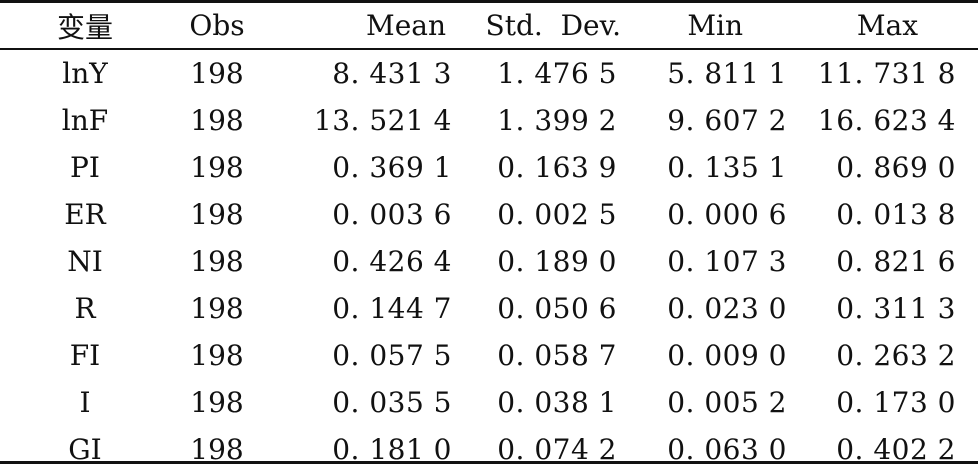 Image resolution: width=978 pixels, height=473 pixels. I want to click on cell-std-dev: 0. 074 2, so click(557, 449).